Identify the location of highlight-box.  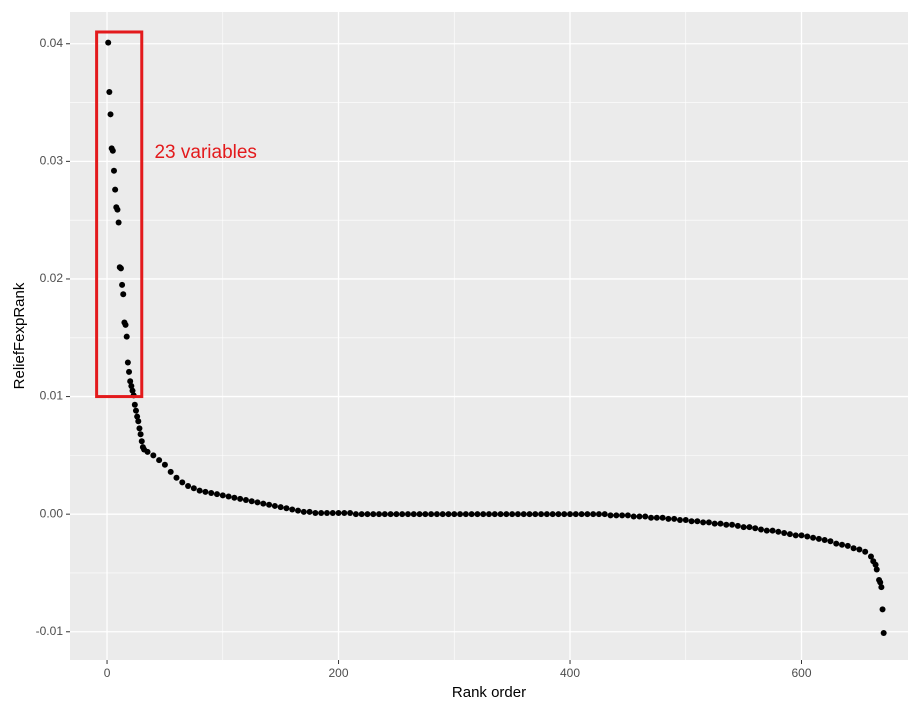
(119, 214).